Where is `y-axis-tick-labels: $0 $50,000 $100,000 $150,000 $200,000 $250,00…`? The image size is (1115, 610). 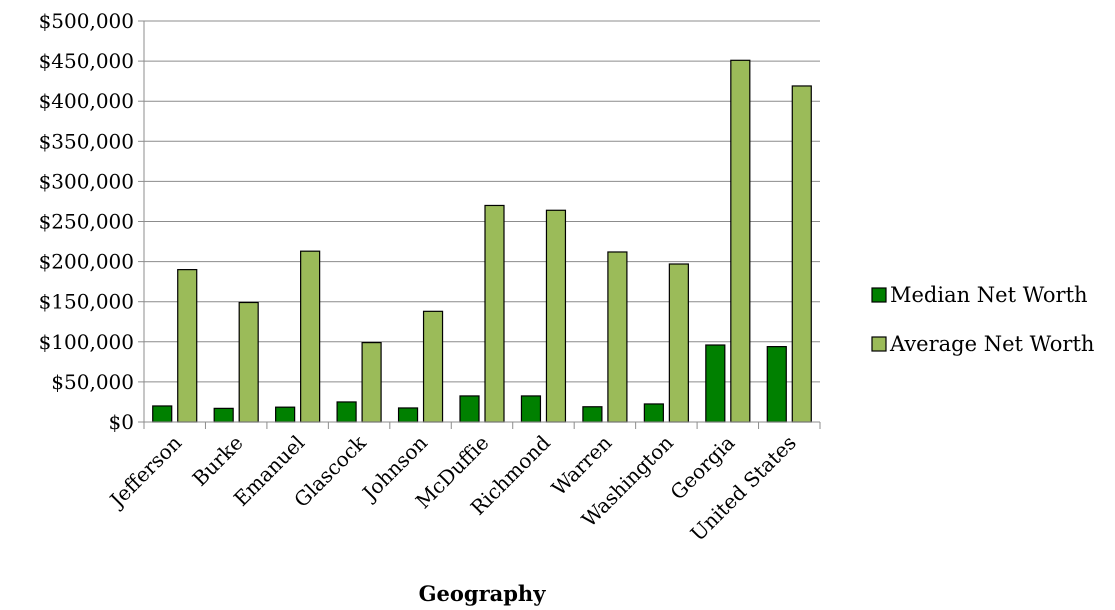
y-axis-tick-labels: $0 $50,000 $100,000 $150,000 $200,000 $250,00… is located at coordinates (86, 221).